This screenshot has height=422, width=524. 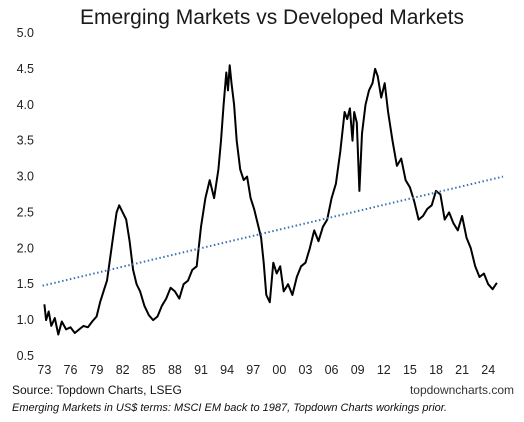 What do you see at coordinates (384, 370) in the screenshot?
I see `x-tick-label: 12` at bounding box center [384, 370].